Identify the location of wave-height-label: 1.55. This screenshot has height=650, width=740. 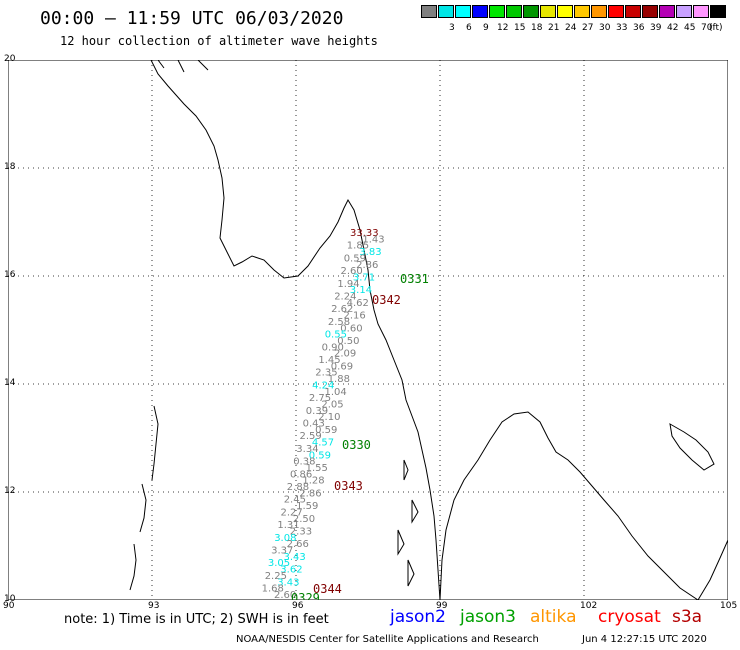
(317, 468).